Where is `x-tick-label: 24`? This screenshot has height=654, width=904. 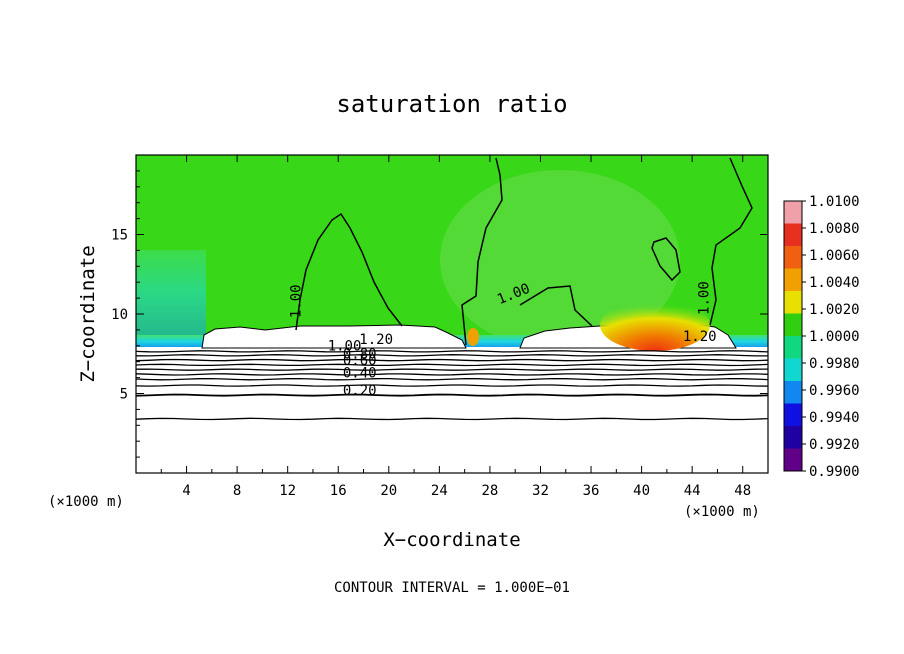
x-tick-label: 24 is located at coordinates (439, 491).